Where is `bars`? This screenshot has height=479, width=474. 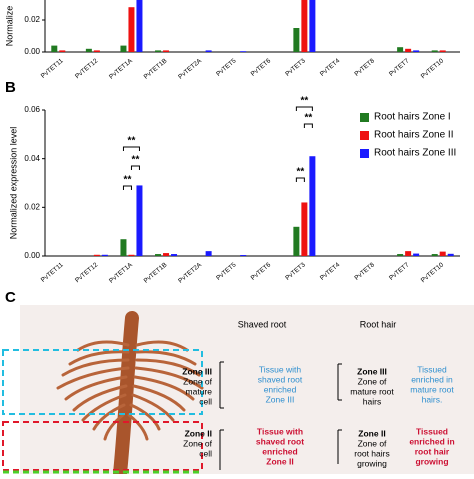
bars is located at coordinates (248, 26).